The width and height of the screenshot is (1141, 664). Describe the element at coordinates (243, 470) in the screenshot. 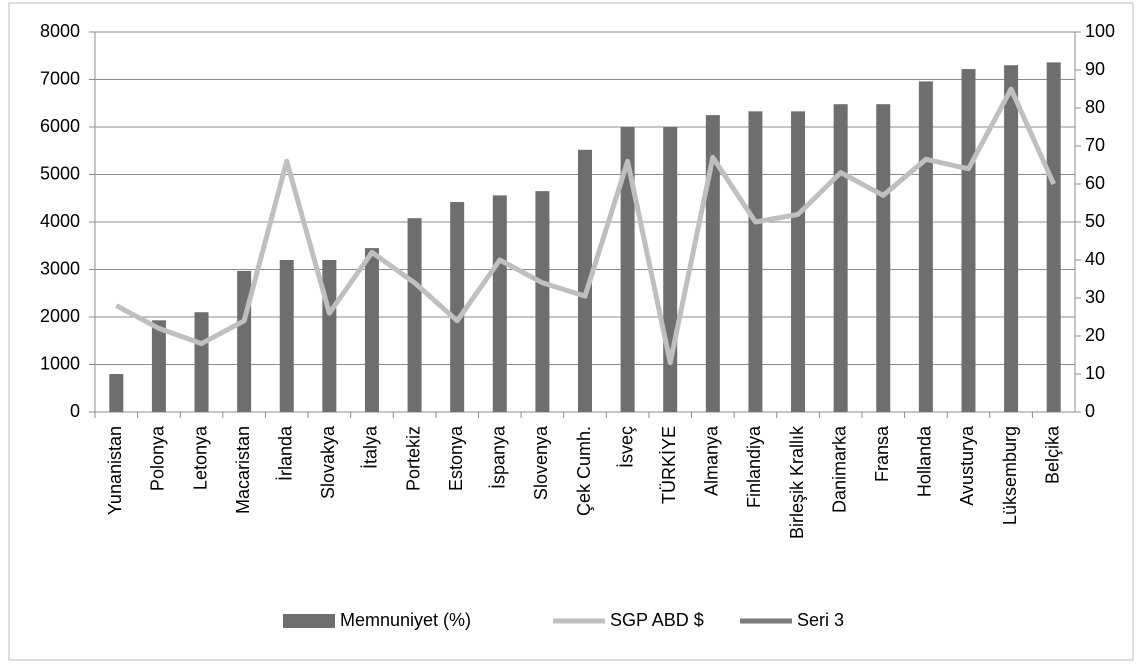

I see `x-tick-label: Macaristan` at that location.